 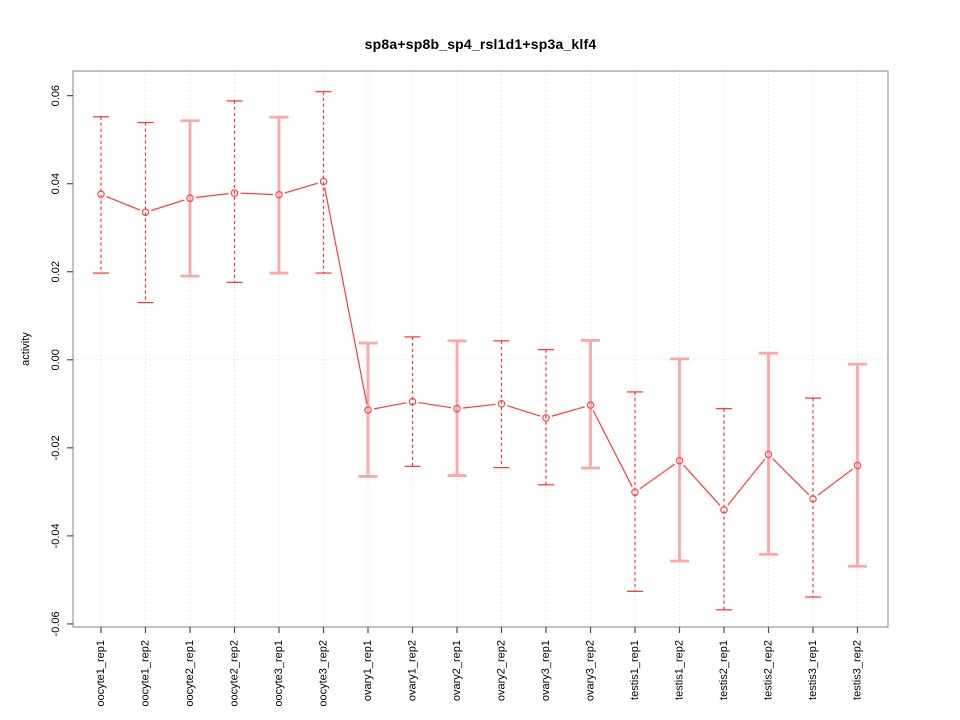 What do you see at coordinates (635, 670) in the screenshot?
I see `x-tick-label: testis1_rep1` at bounding box center [635, 670].